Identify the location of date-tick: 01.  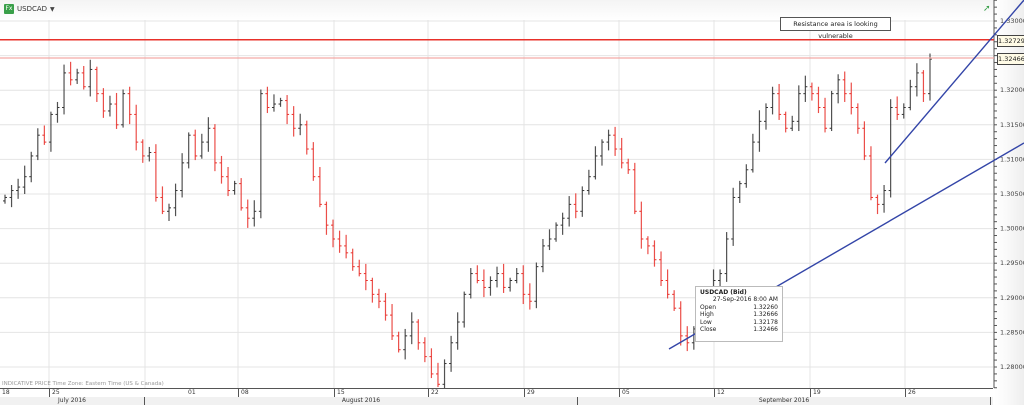
(192, 392).